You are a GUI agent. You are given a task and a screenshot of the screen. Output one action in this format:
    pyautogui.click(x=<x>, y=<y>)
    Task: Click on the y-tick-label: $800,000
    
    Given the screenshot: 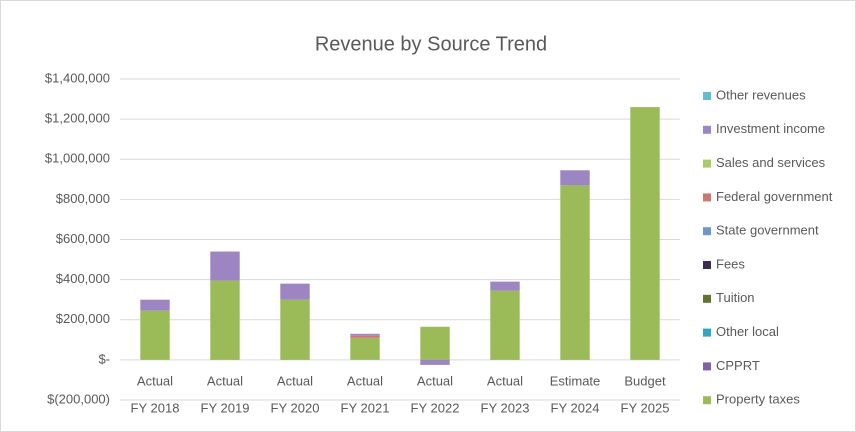 What is the action you would take?
    pyautogui.click(x=83, y=198)
    